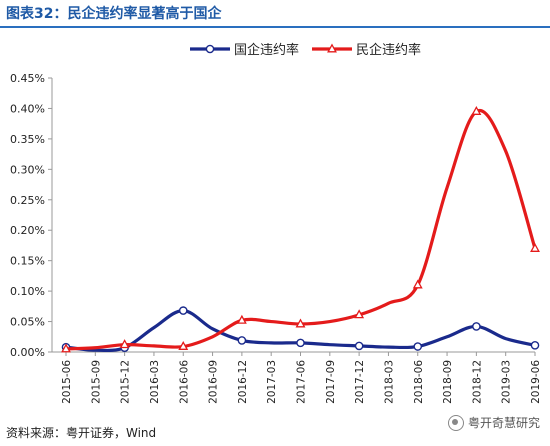 The image size is (550, 446). What do you see at coordinates (27, 291) in the screenshot?
I see `y-tick-label: 0.10%` at bounding box center [27, 291].